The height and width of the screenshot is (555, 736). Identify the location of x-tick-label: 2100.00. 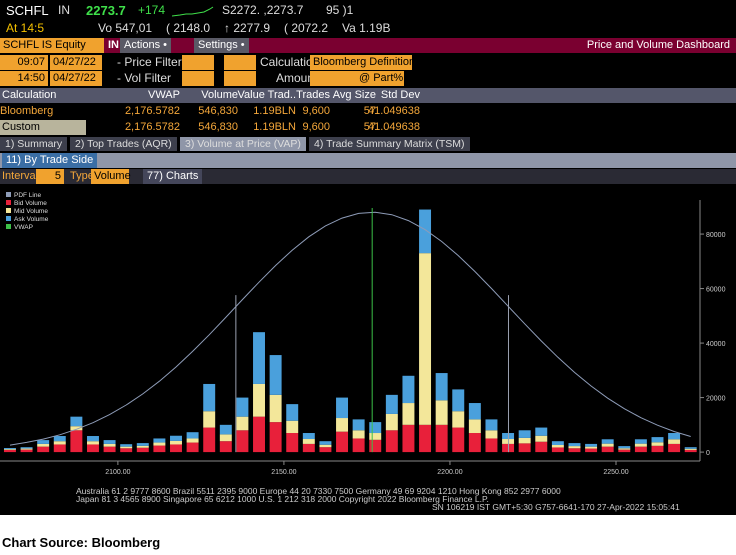
(117, 472).